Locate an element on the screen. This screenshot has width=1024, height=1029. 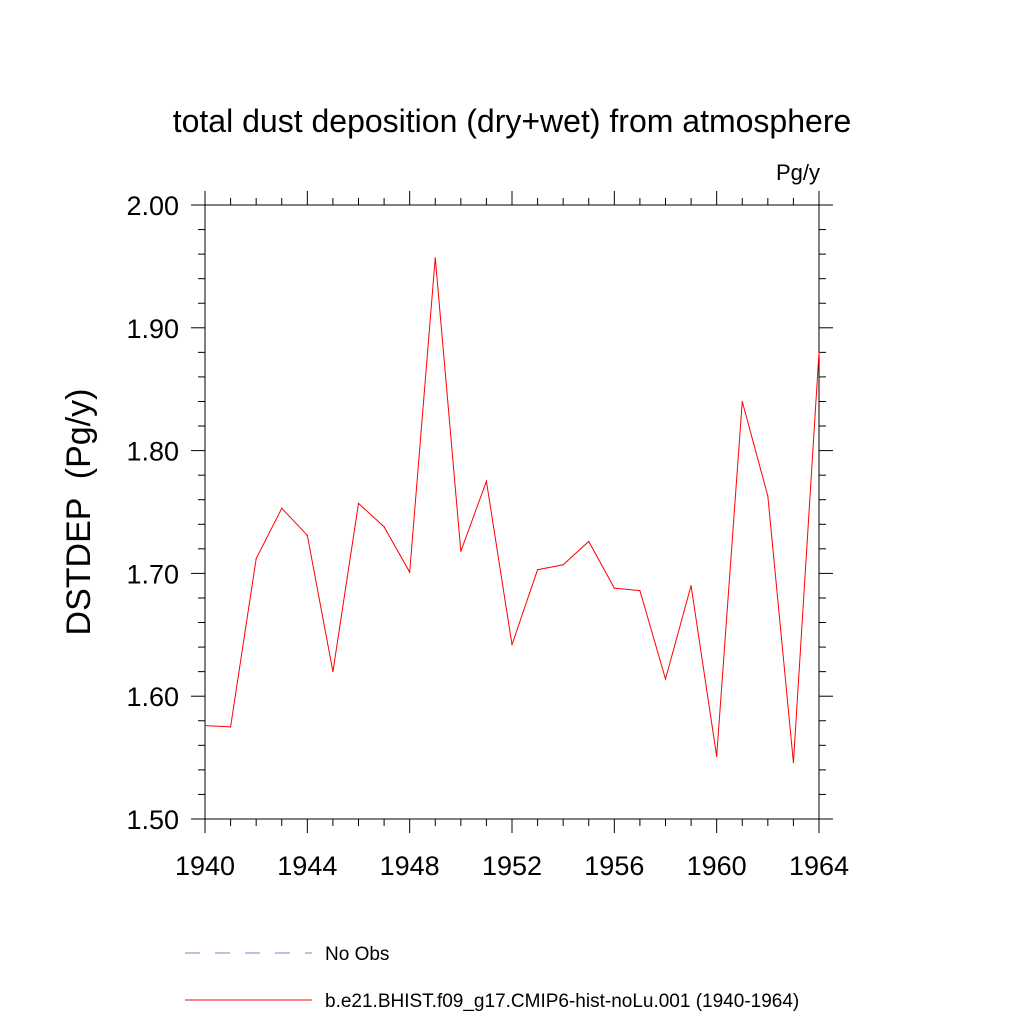
x-tick-label: 1964 is located at coordinates (819, 866).